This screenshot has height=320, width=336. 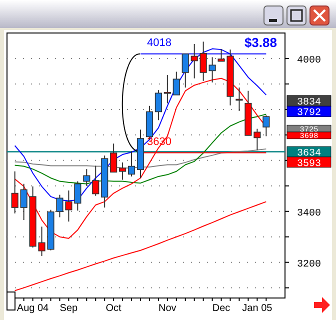 What do you see at coordinates (260, 42) in the screenshot?
I see `annotation: $3.88` at bounding box center [260, 42].